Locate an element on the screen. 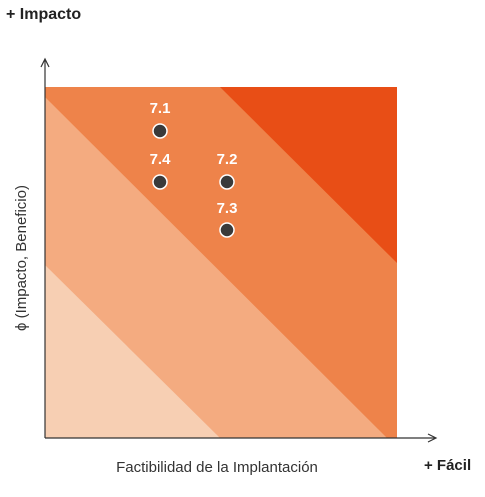 The height and width of the screenshot is (497, 485). point-label: 7.1 is located at coordinates (160, 108).